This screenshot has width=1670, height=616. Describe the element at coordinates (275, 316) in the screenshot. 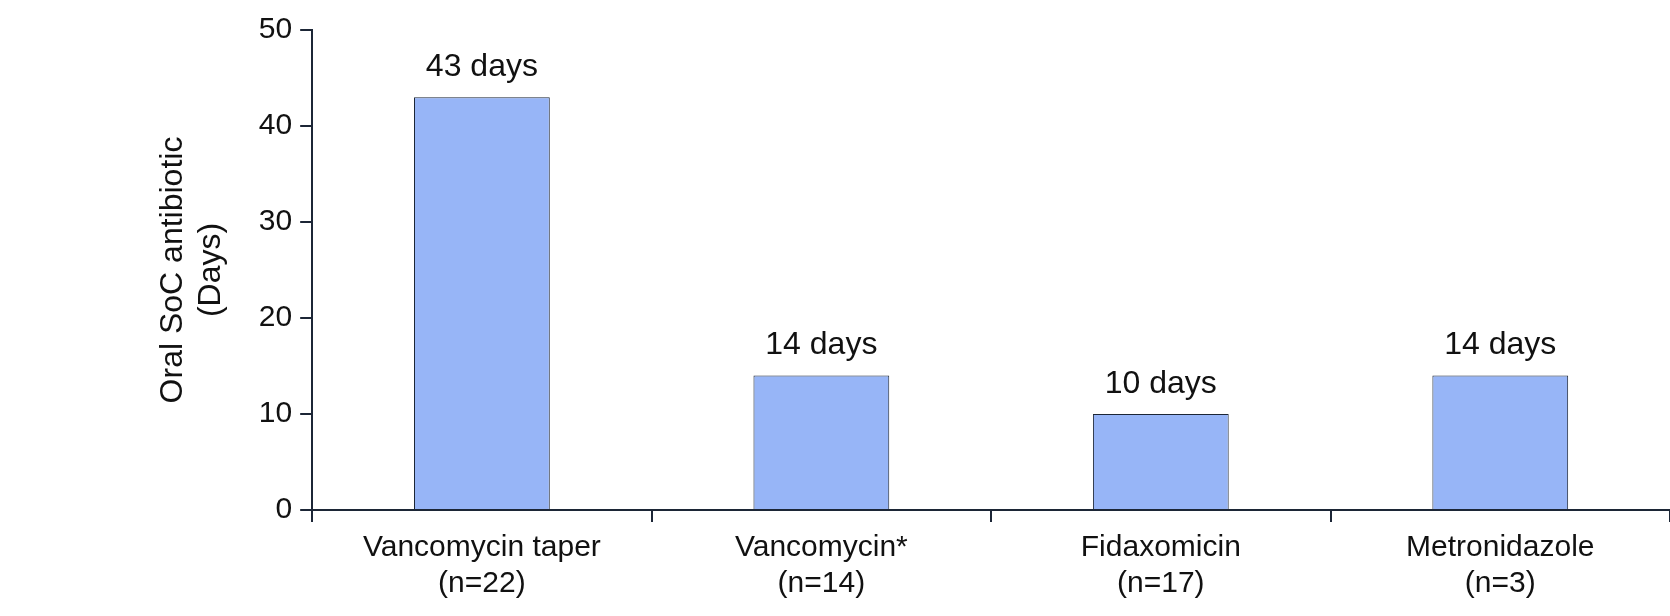

I see `y-tick-label: 20` at that location.